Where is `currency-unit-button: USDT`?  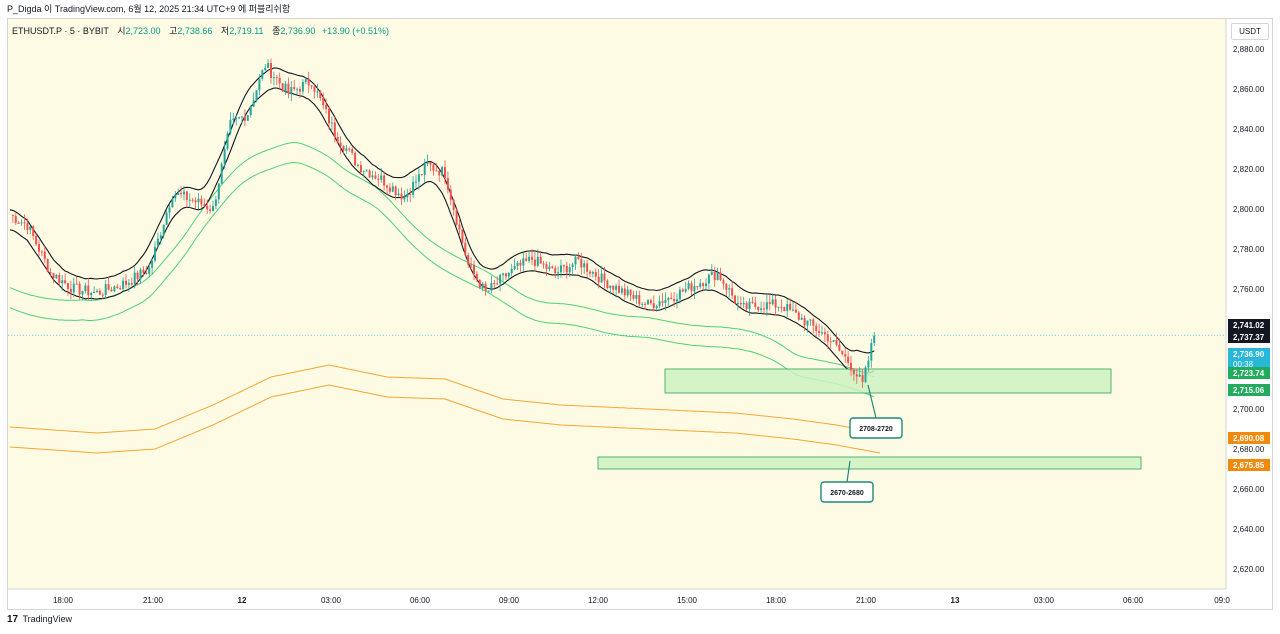 currency-unit-button: USDT is located at coordinates (1250, 31).